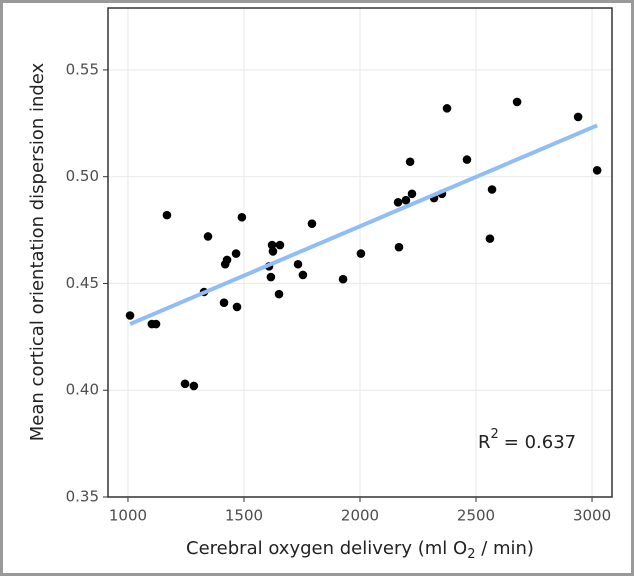 This screenshot has height=576, width=634. Describe the element at coordinates (326, 548) in the screenshot. I see `x-title-text: Cerebral oxygen delivery (ml O` at that location.